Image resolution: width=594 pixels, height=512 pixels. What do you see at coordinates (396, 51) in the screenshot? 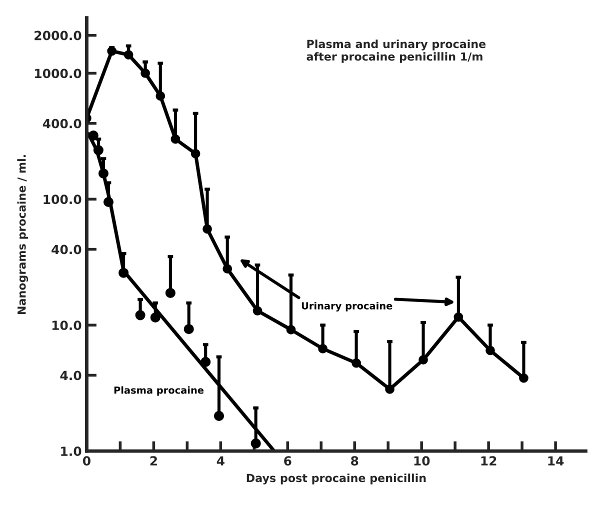
I see `text: Plasma and urinary procaine after procaine penicillin 1/m` at bounding box center [396, 51].